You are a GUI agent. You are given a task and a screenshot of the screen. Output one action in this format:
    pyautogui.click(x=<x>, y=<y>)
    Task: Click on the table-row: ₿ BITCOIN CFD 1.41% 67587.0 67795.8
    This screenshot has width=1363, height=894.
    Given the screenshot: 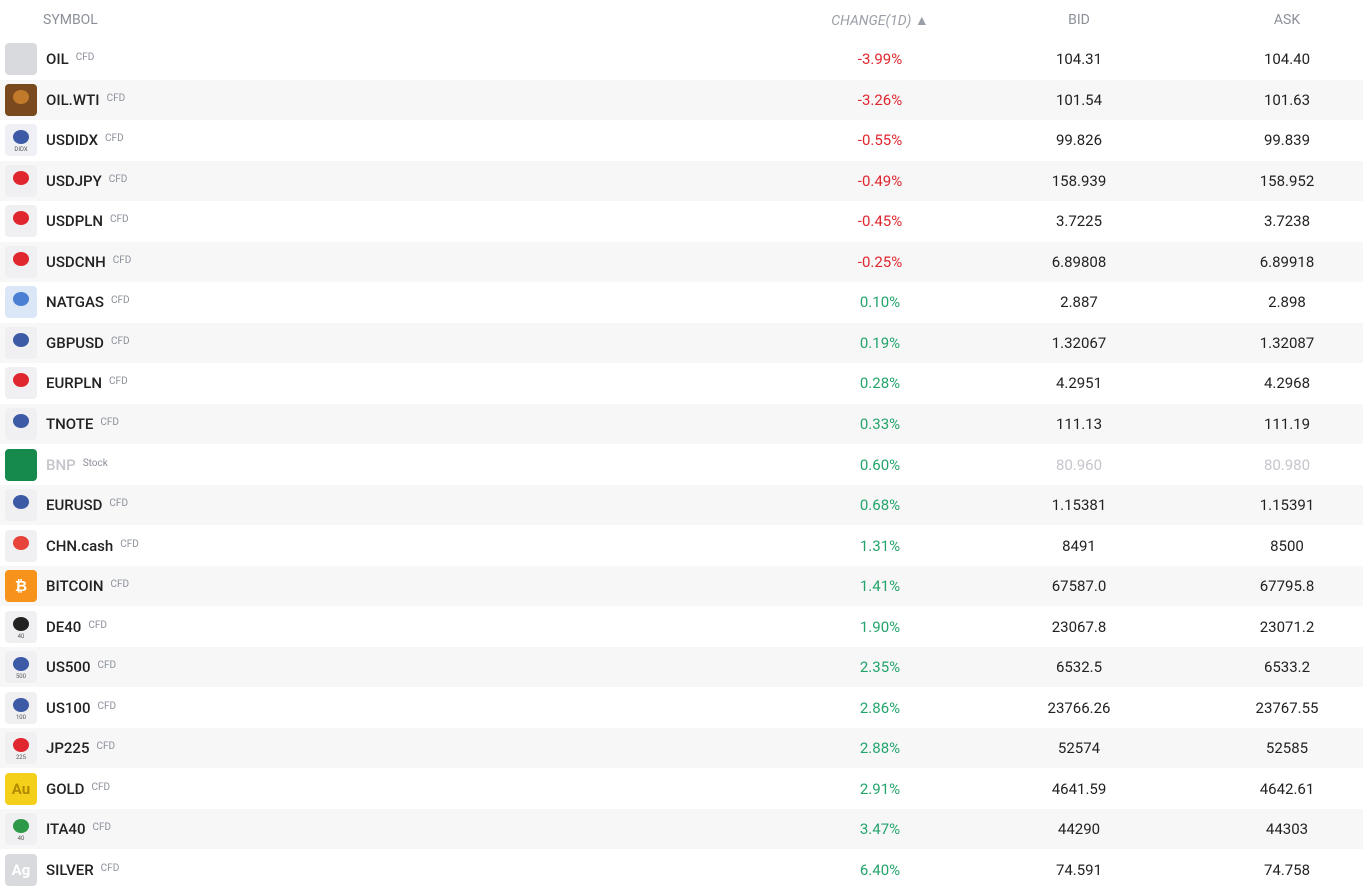 What is the action you would take?
    pyautogui.click(x=681, y=586)
    